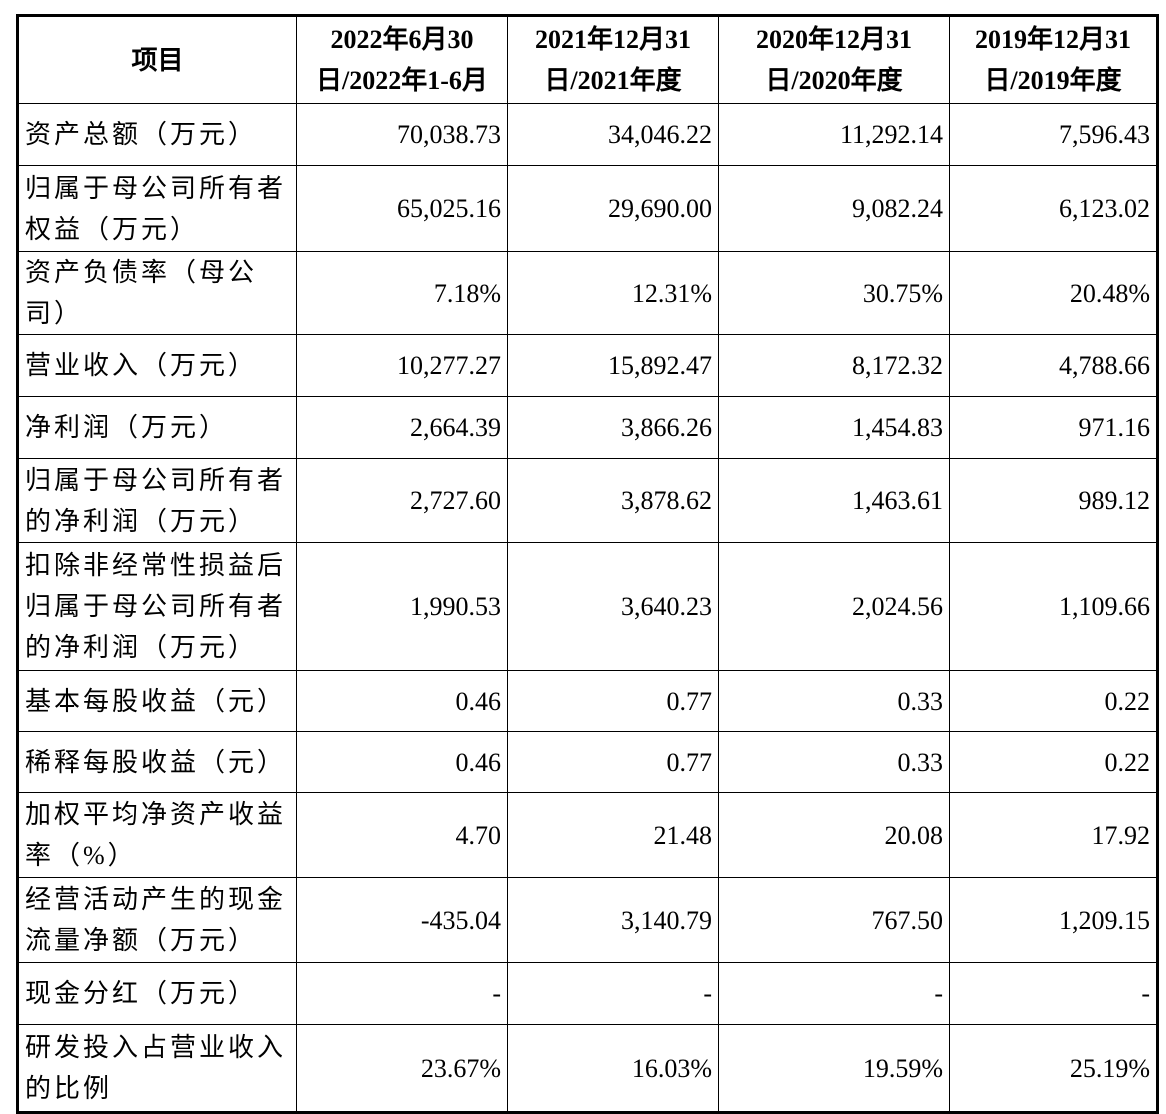 The height and width of the screenshot is (1114, 1166). Describe the element at coordinates (1052, 39) in the screenshot. I see `header-text: 2019年12月31` at that location.